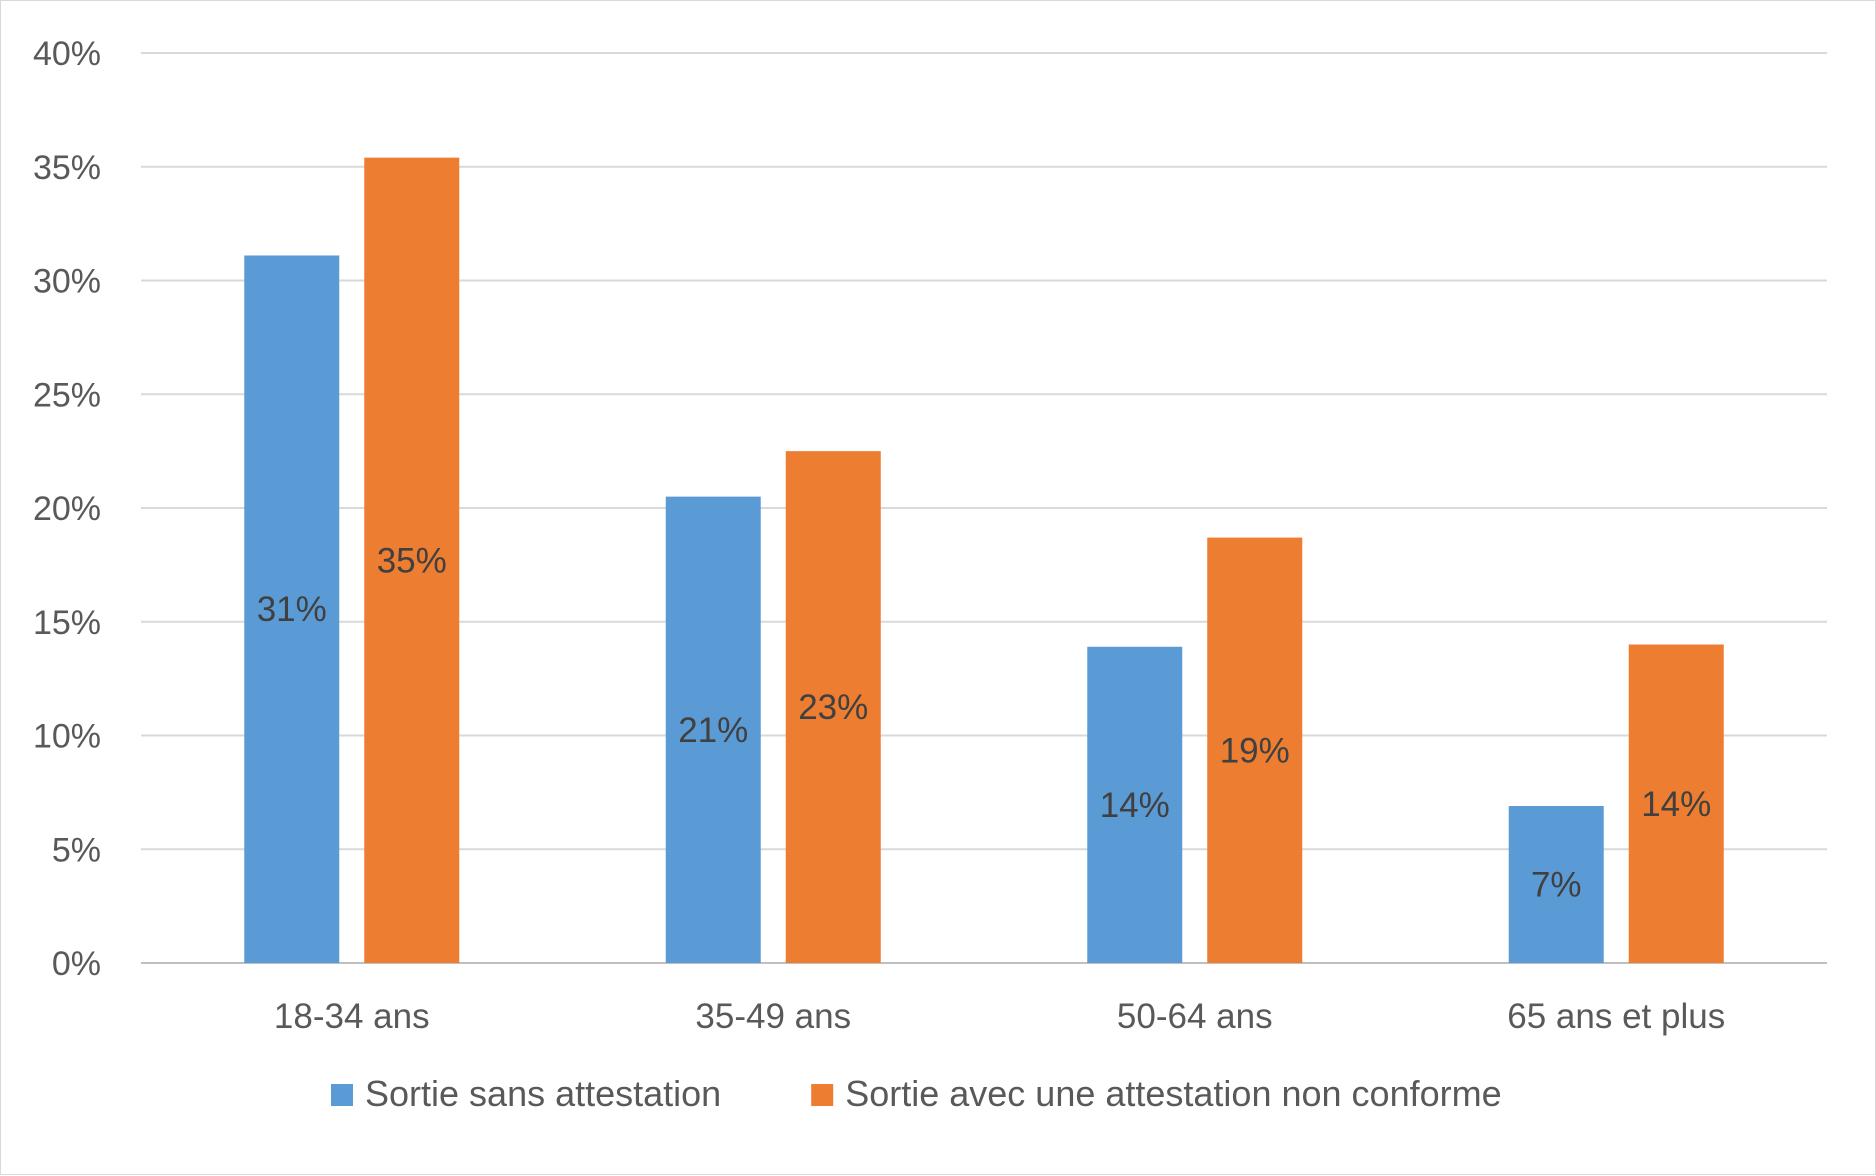 The width and height of the screenshot is (1876, 1176). I want to click on legend-label: Sortie avec une attestation non conforme, so click(1173, 1093).